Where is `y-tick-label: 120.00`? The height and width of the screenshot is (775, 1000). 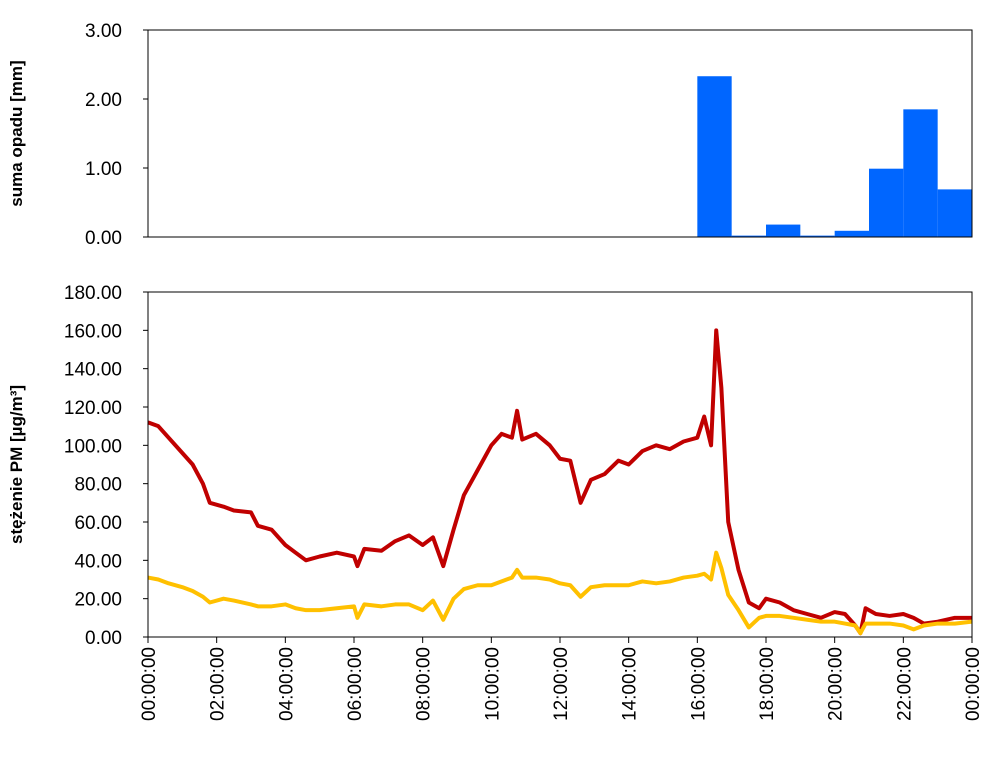 y-tick-label: 120.00 is located at coordinates (93, 408).